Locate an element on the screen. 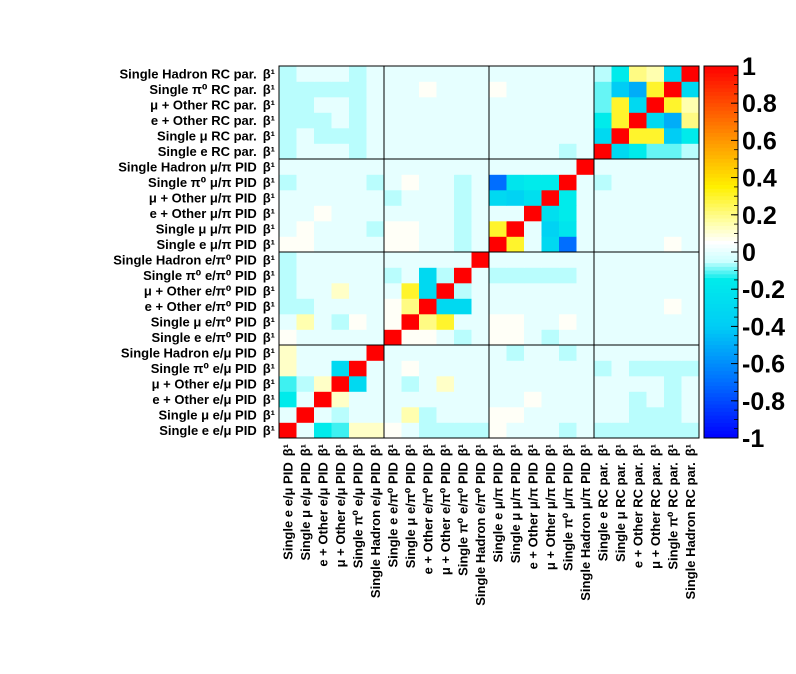 Image resolution: width=796 pixels, height=674 pixels. color-scale-tick-label: 0 is located at coordinates (749, 253).